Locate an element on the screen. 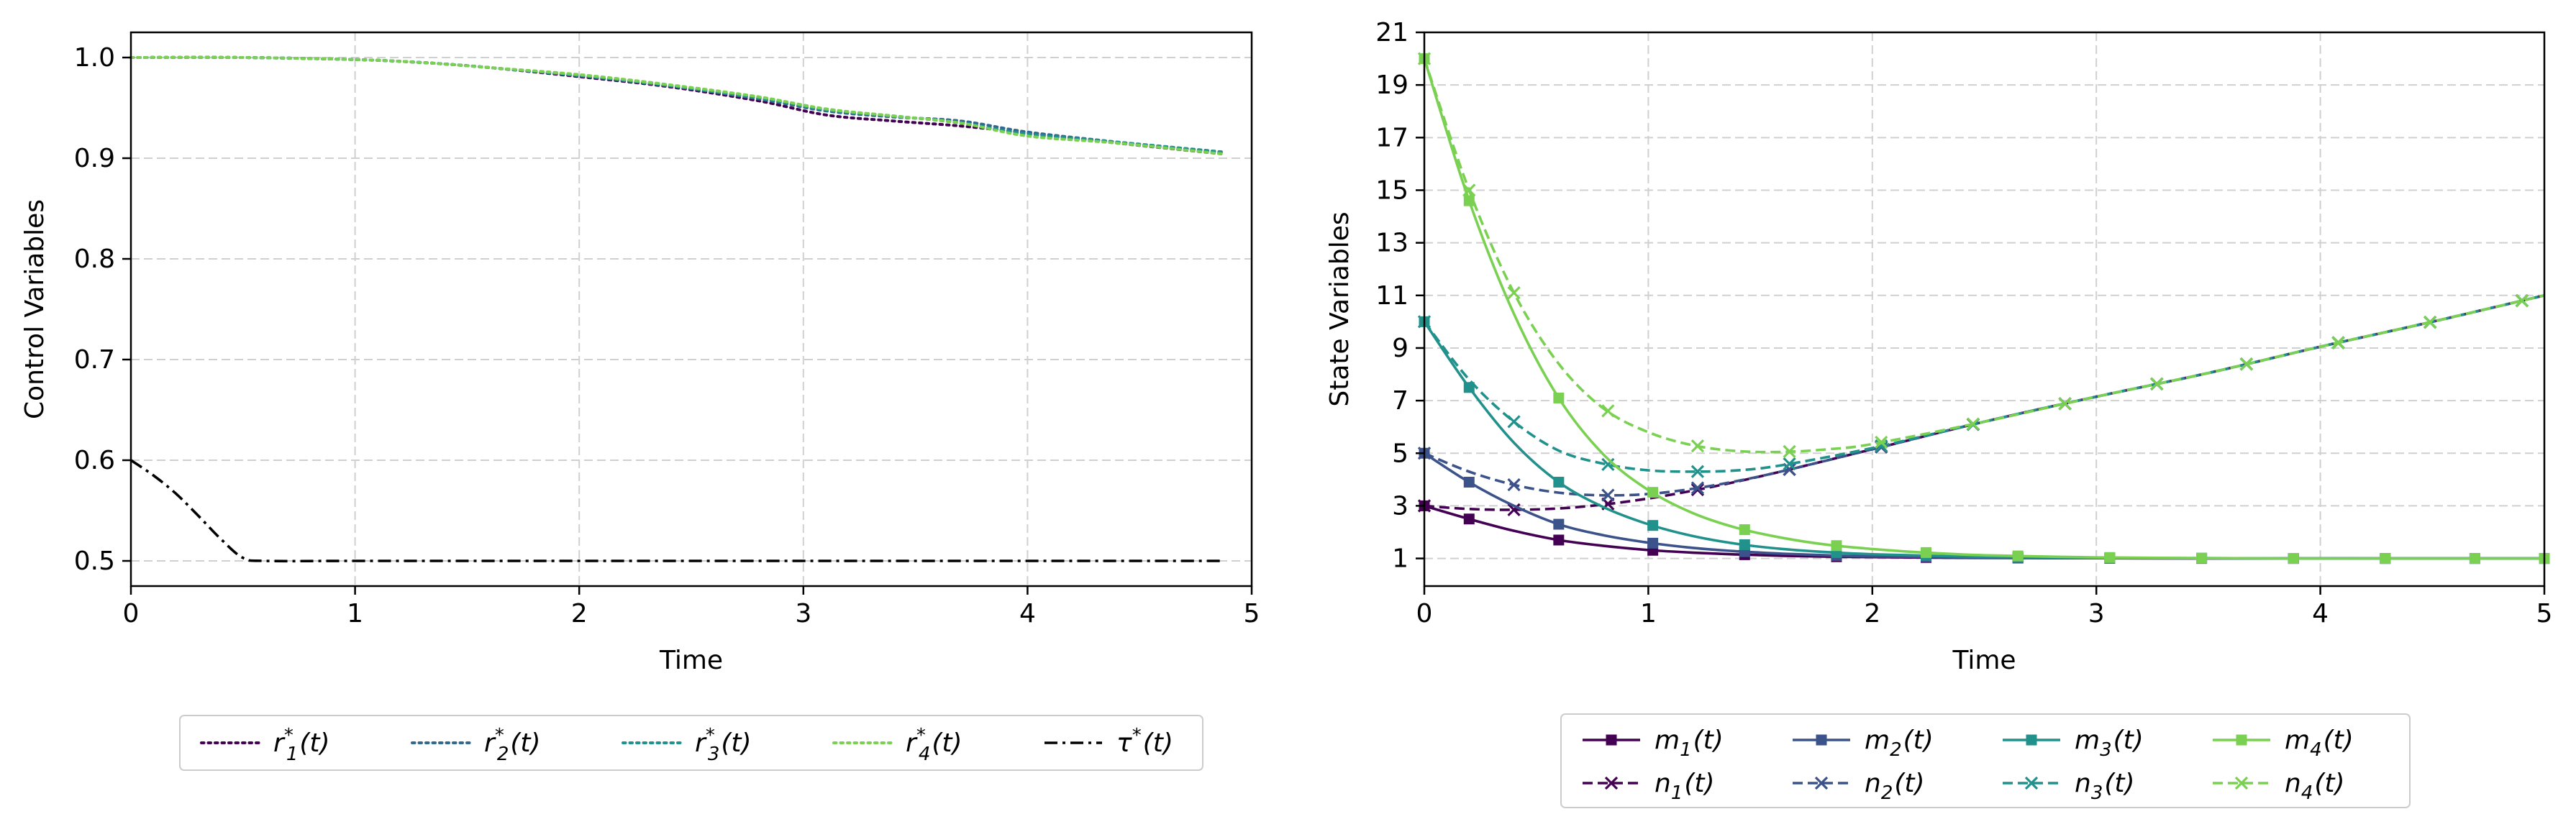 The width and height of the screenshot is (2576, 832). legend-label: m2(t) is located at coordinates (1899, 743).